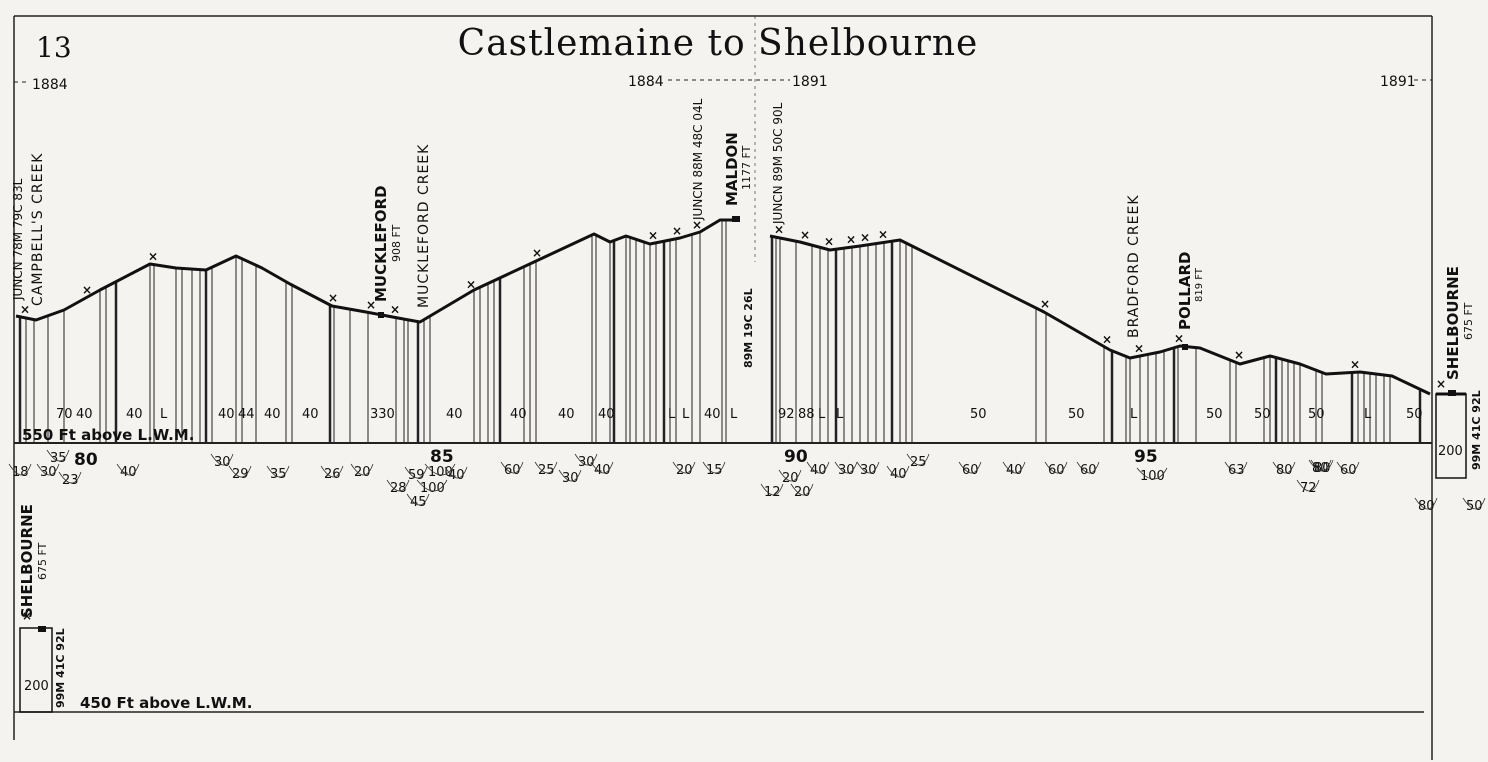 Image resolution: width=1488 pixels, height=762 pixels. Describe the element at coordinates (64, 414) in the screenshot. I see `gradient-label: 70` at that location.